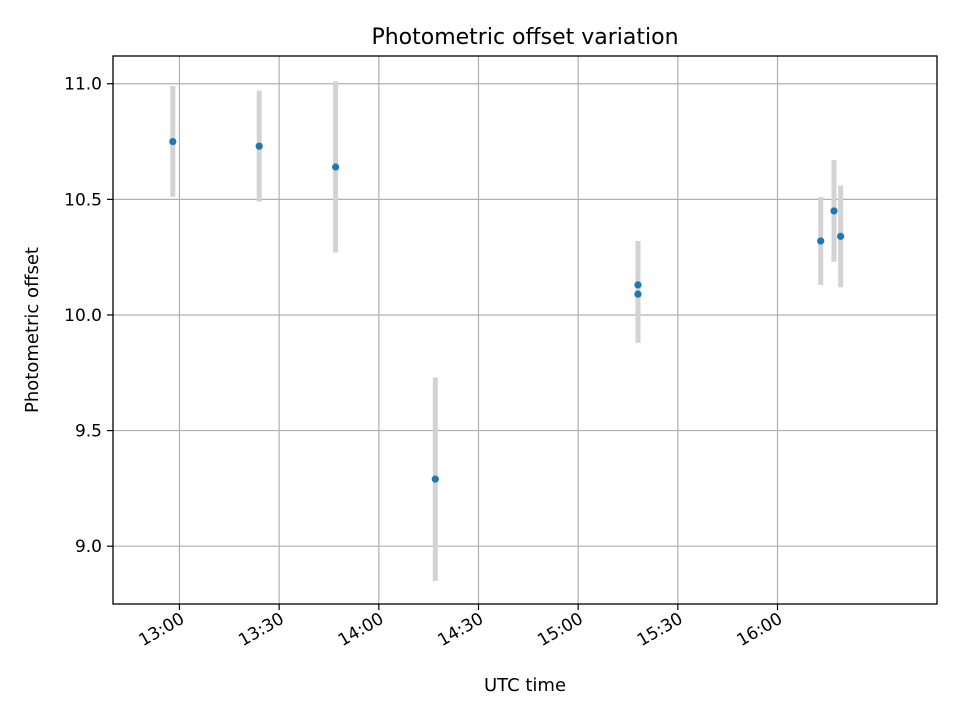 The width and height of the screenshot is (960, 720). I want to click on y-tick-label: 9.0, so click(88, 547).